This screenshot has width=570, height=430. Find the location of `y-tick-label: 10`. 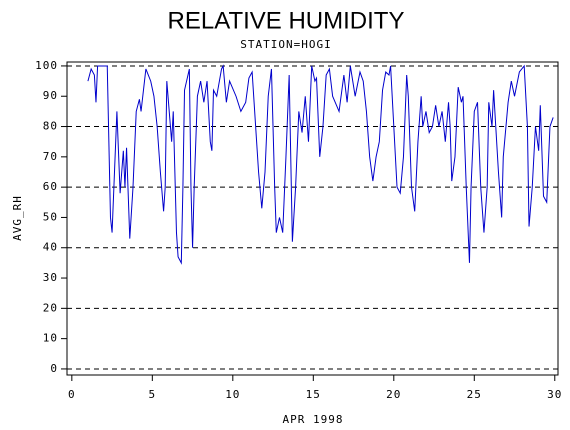

y-tick-label: 10 is located at coordinates (50, 338).